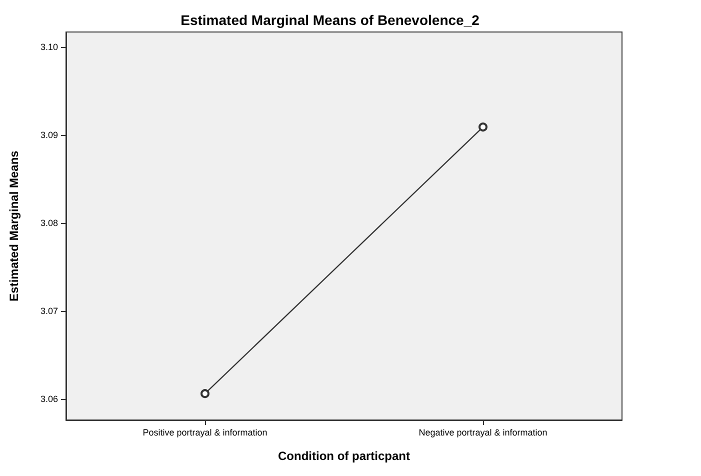 This screenshot has height=476, width=701. What do you see at coordinates (49, 399) in the screenshot?
I see `y-tick-label: 3.06` at bounding box center [49, 399].